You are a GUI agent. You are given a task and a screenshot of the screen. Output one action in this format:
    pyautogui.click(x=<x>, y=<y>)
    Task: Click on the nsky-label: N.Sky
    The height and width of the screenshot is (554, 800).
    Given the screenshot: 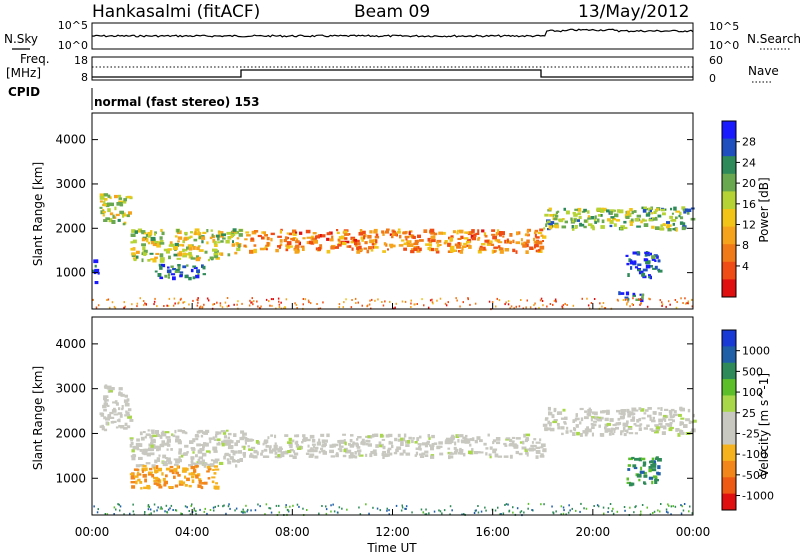 What is the action you would take?
    pyautogui.click(x=21, y=39)
    